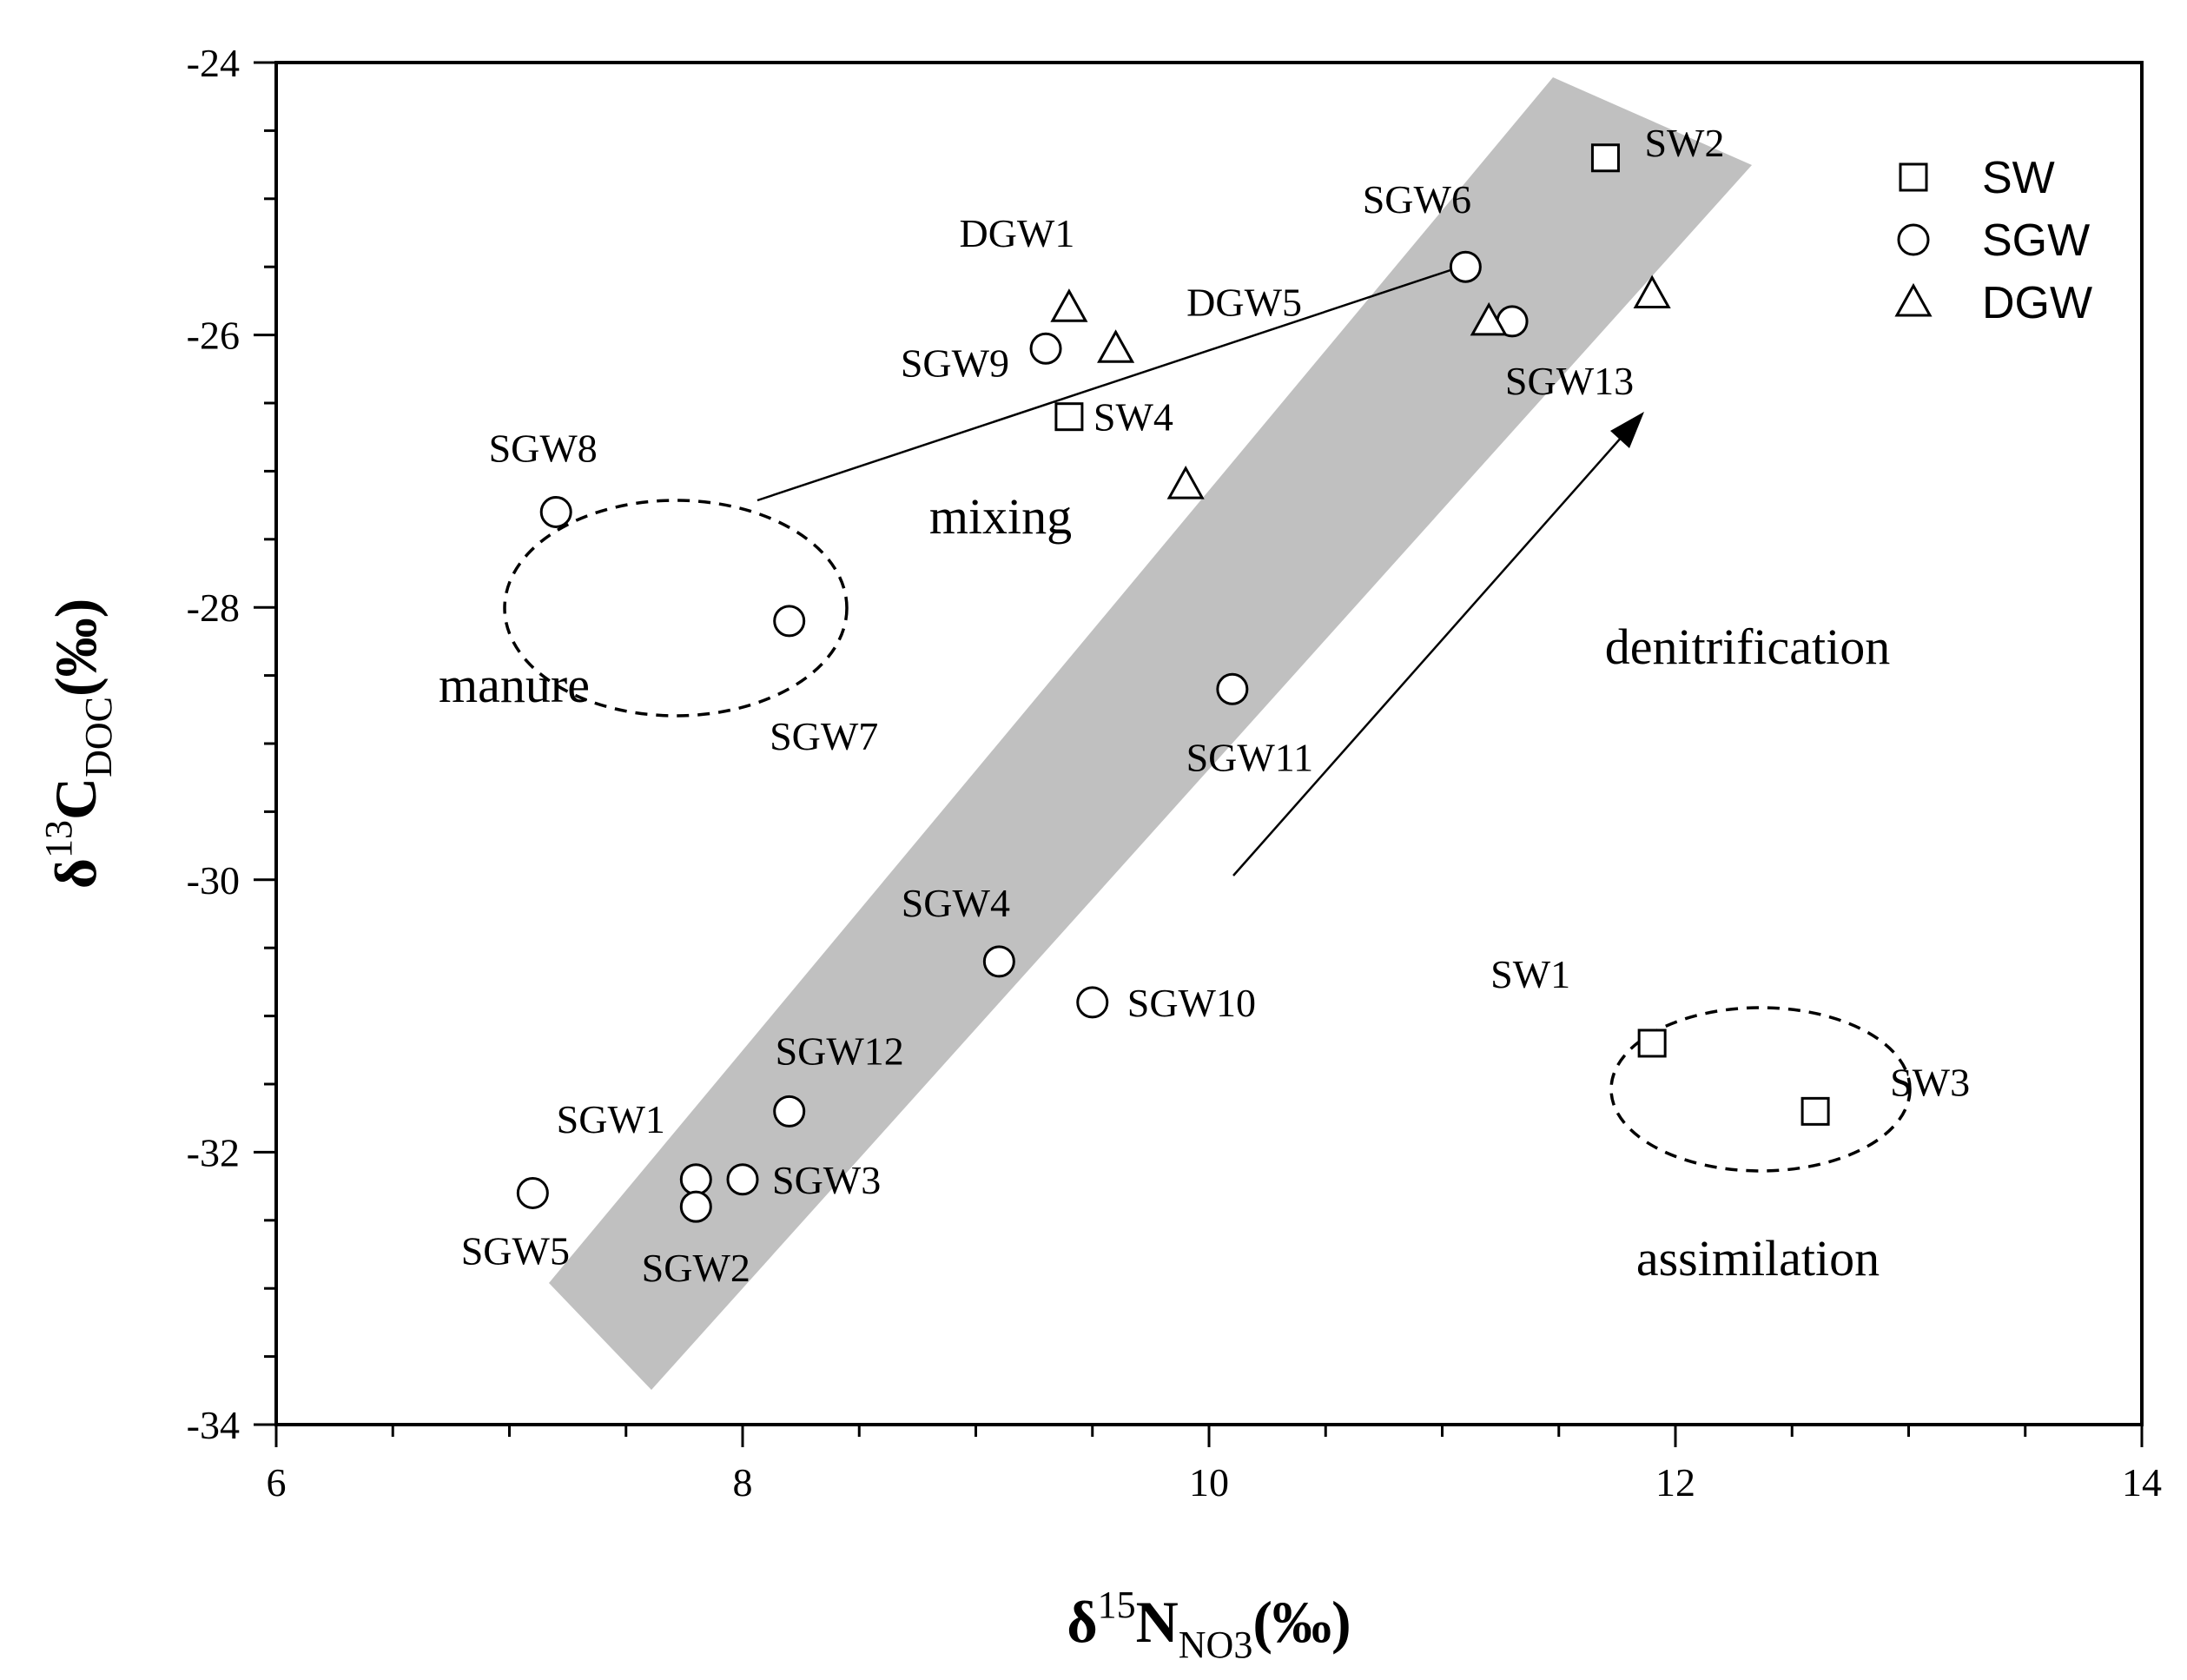 This screenshot has height=1680, width=2187. I want to click on x-tick-label: 8, so click(743, 1482).